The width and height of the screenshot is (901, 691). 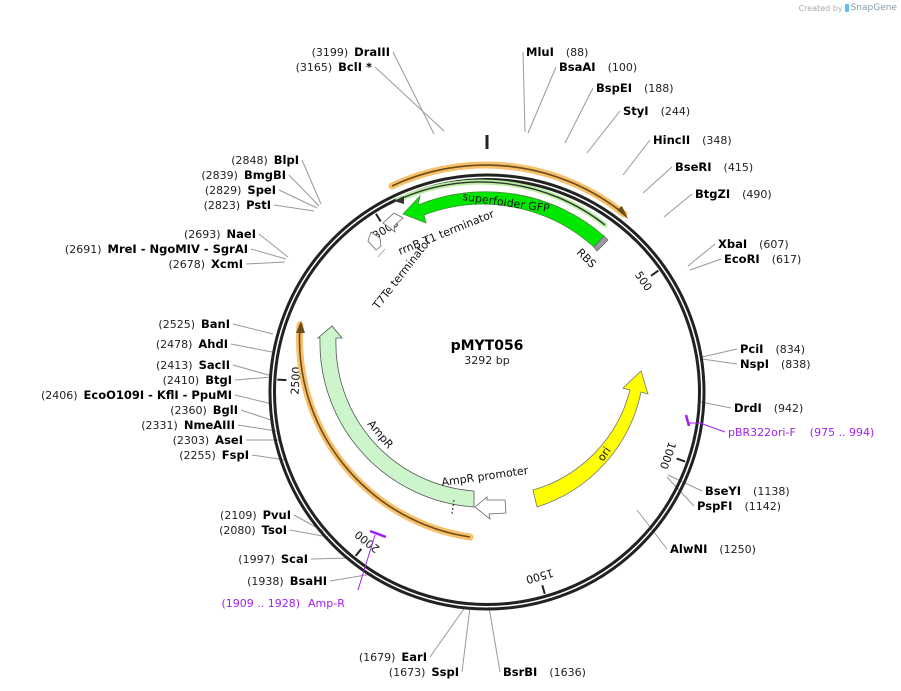 I want to click on primer-name: Amp-R, so click(x=326, y=603).